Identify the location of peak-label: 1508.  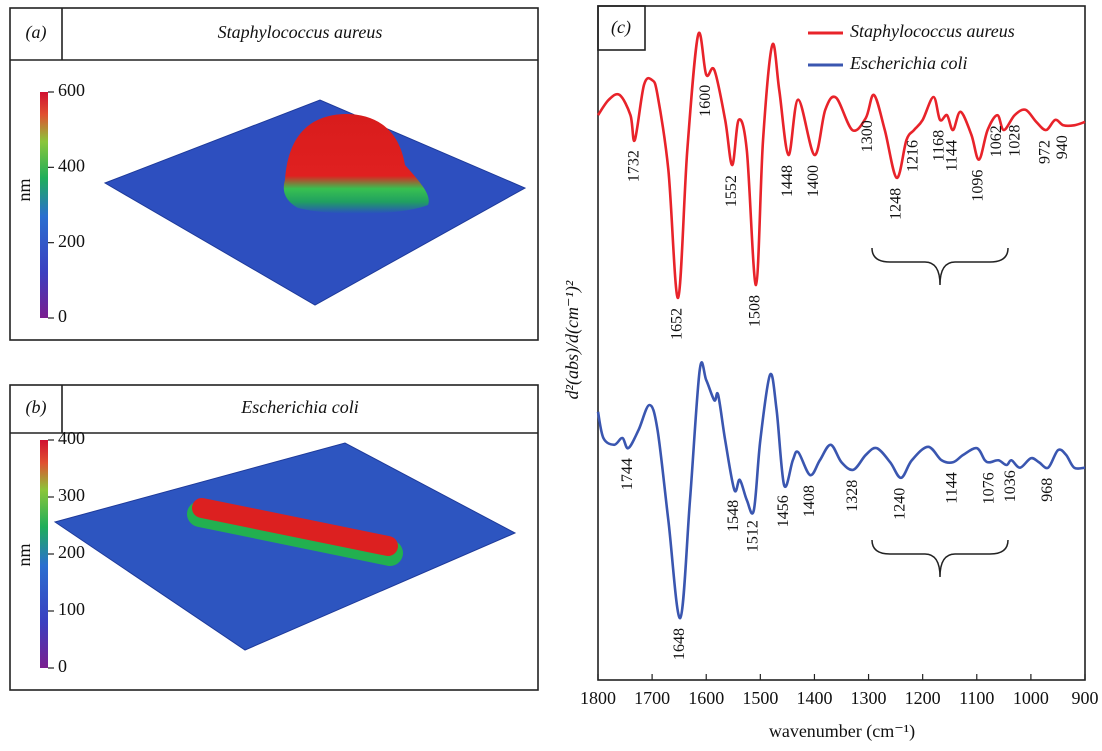
(755, 311).